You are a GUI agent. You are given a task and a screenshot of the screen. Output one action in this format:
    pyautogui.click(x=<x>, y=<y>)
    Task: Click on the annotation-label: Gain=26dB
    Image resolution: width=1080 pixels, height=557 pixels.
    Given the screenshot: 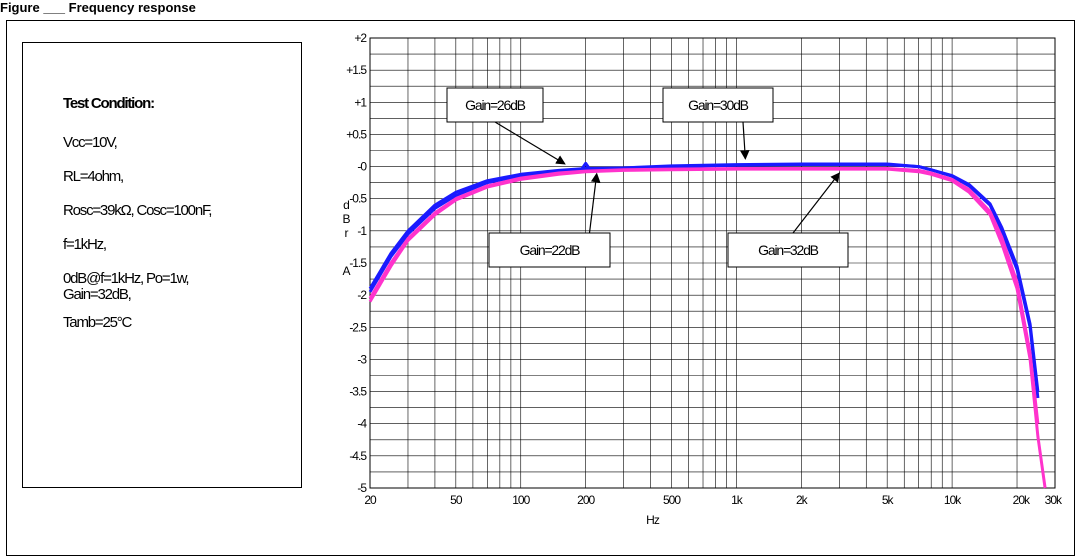 What is the action you would take?
    pyautogui.click(x=495, y=105)
    